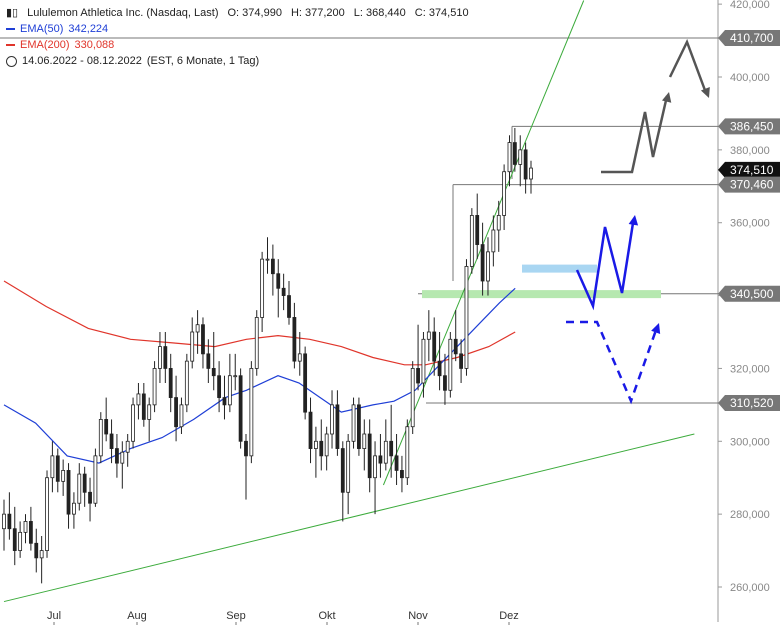 The width and height of the screenshot is (780, 625). What do you see at coordinates (42, 29) in the screenshot?
I see `ema50-label: EMA(50)` at bounding box center [42, 29].